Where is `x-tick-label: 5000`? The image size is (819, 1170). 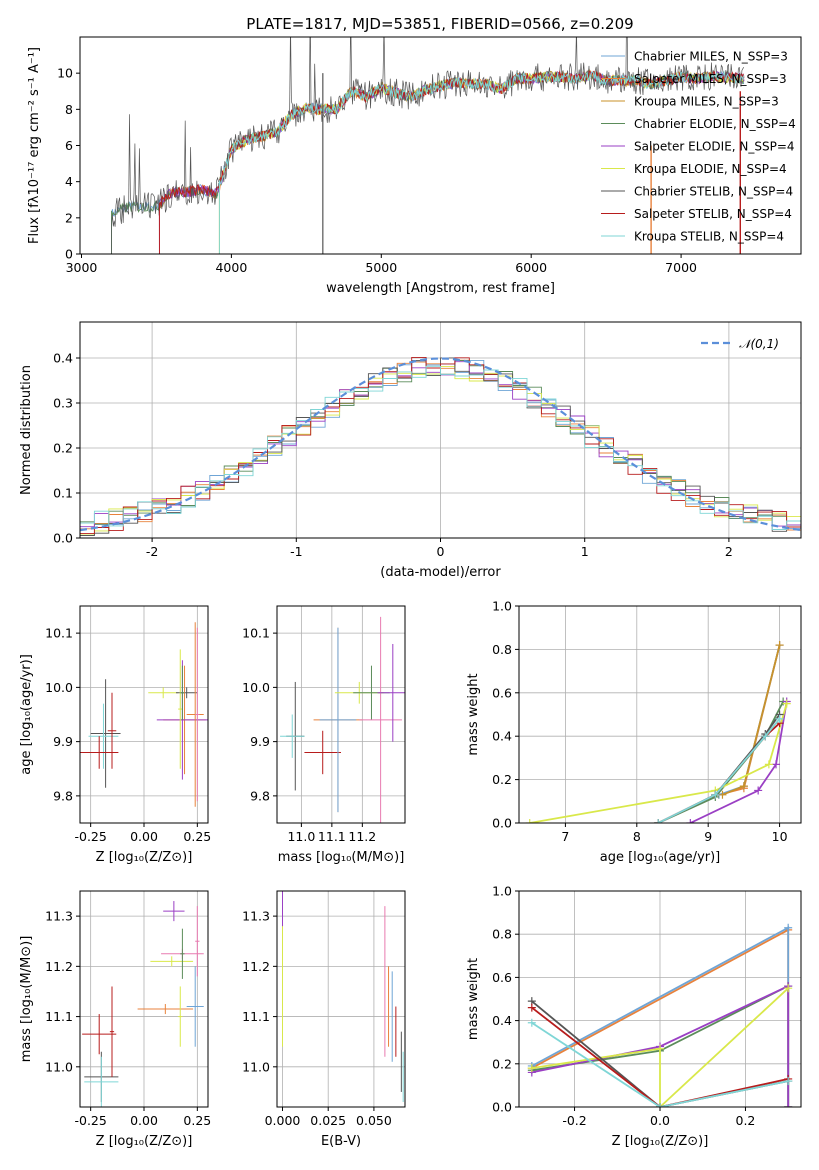 x-tick-label: 5000 is located at coordinates (381, 267).